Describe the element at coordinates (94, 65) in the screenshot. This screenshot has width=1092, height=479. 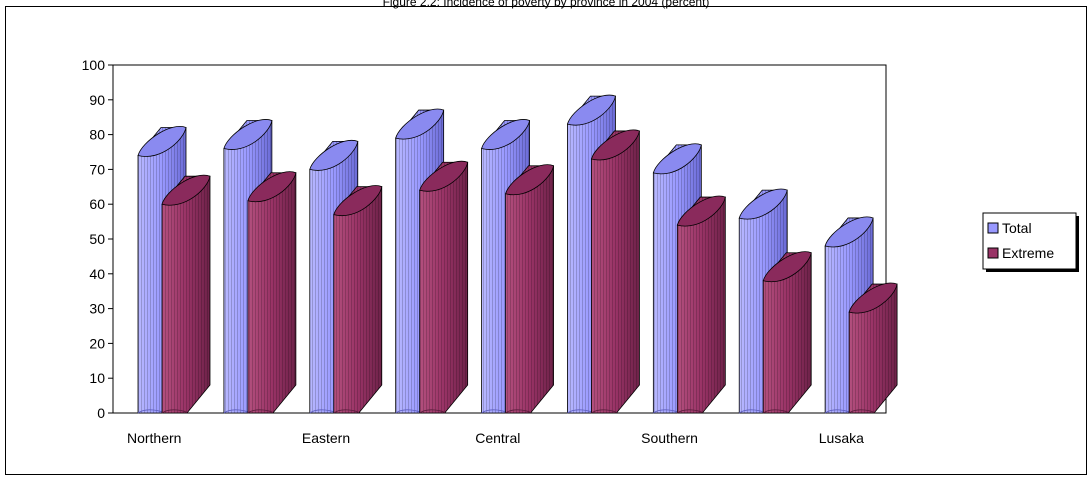
I see `y-tick-label: 100` at that location.